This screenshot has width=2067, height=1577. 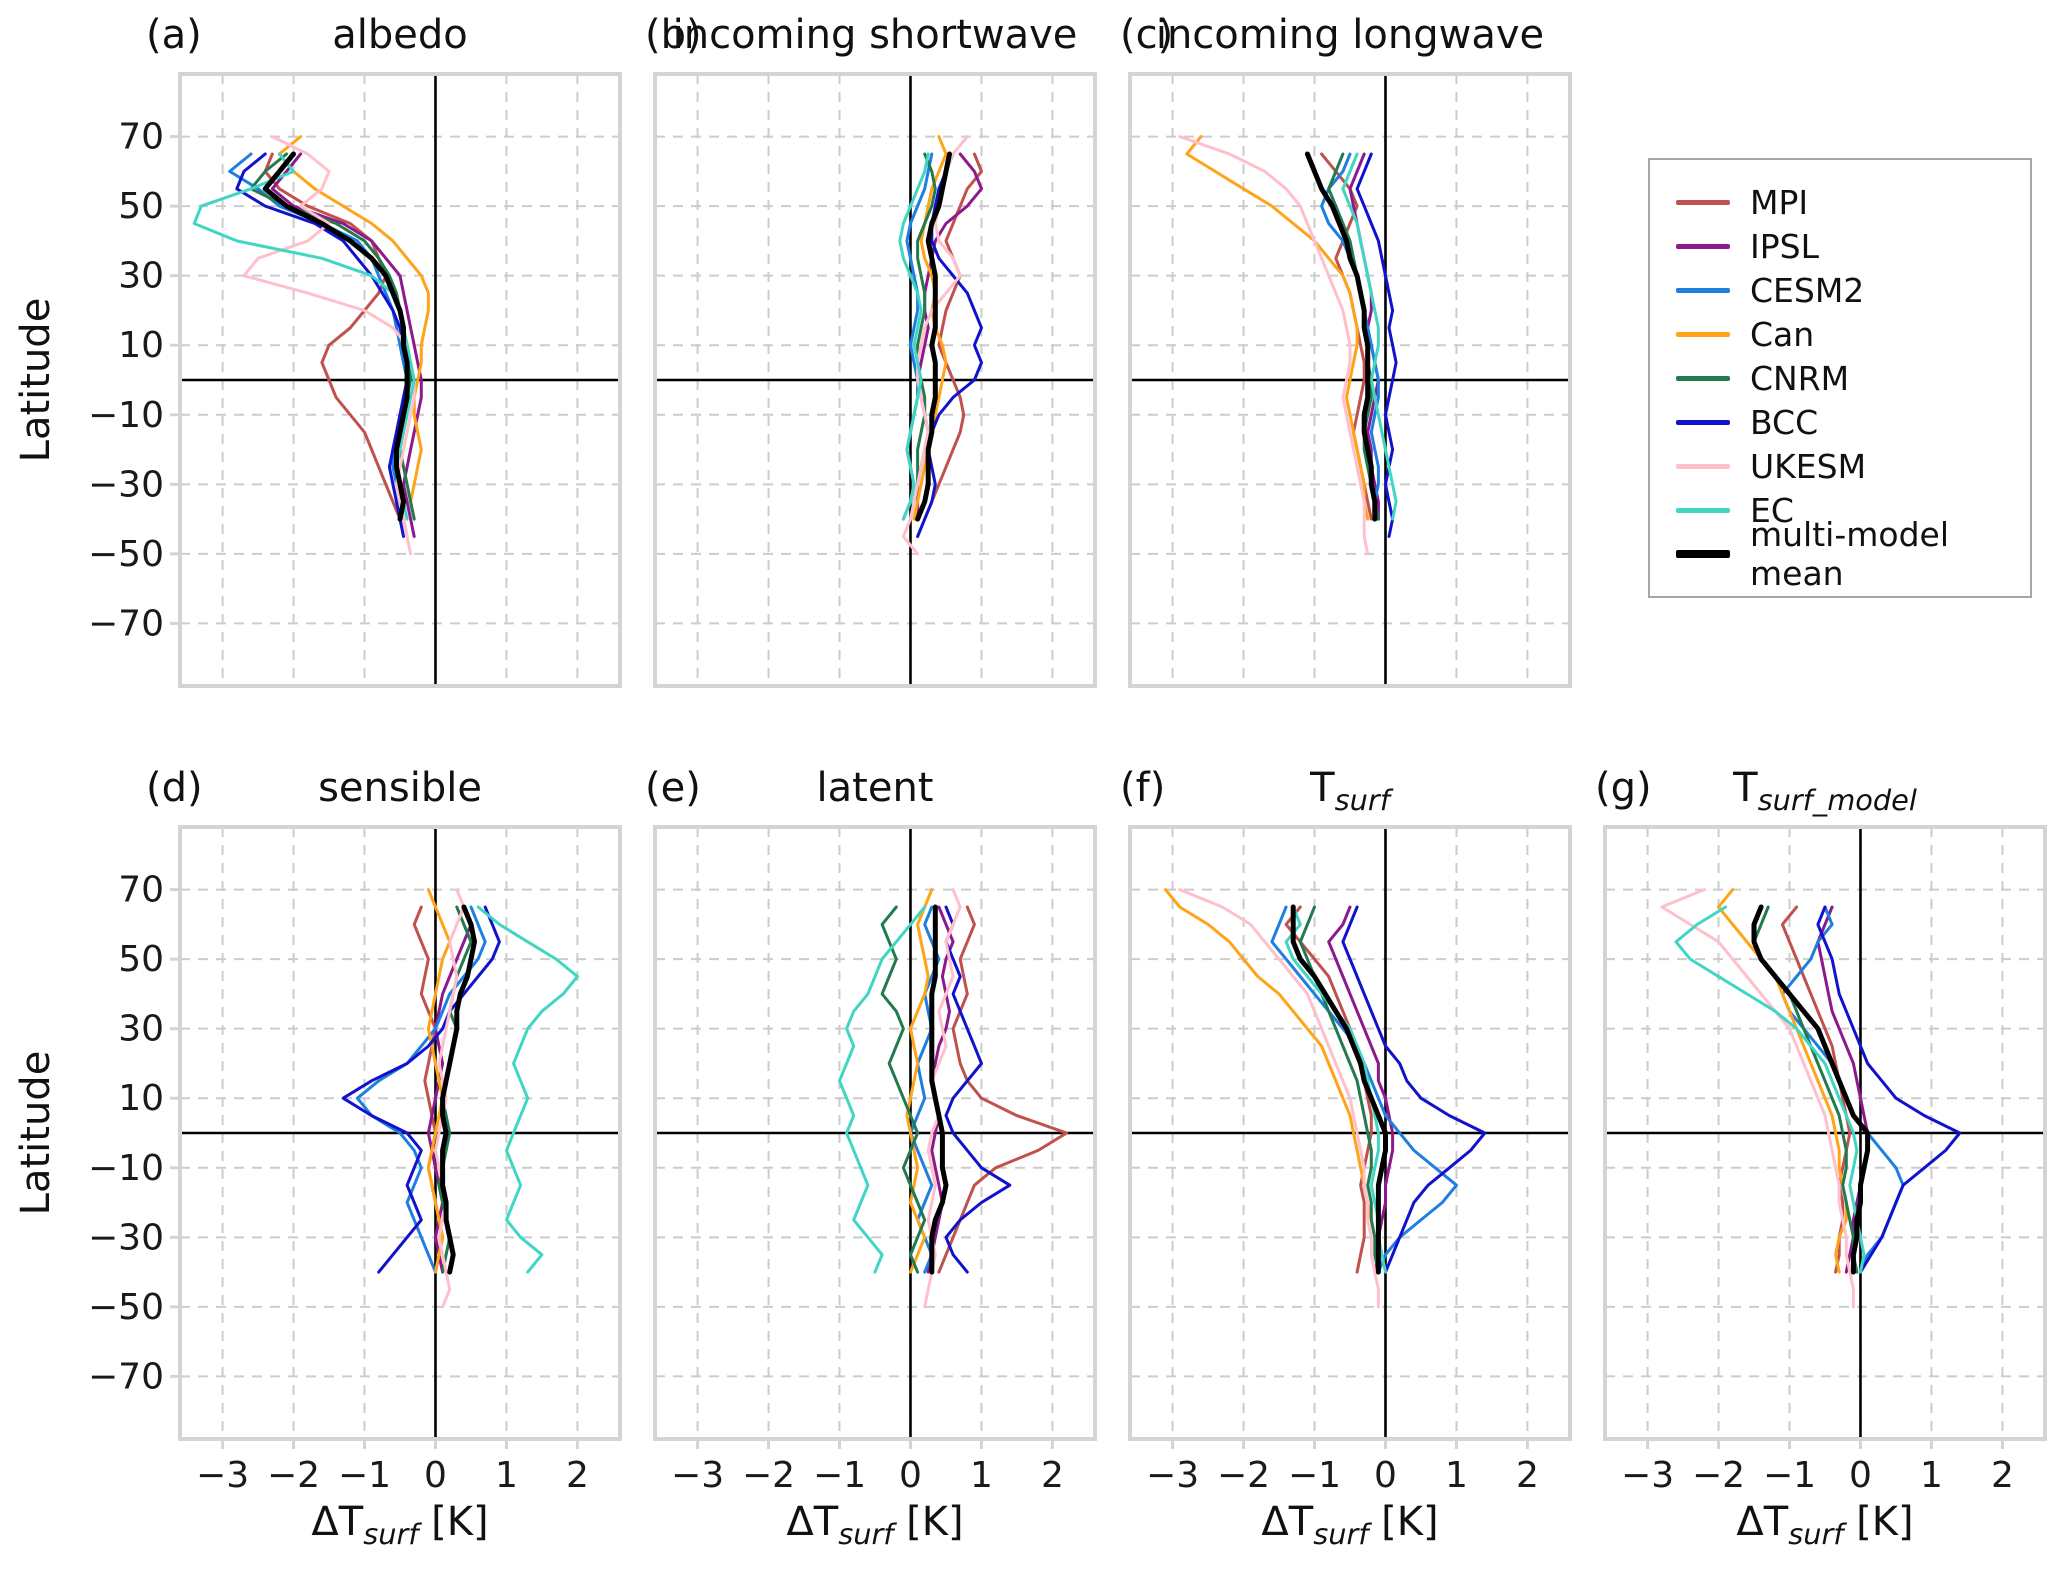 I want to click on x-axis-label-g: ΔTsurf [K], so click(x=1825, y=1525).